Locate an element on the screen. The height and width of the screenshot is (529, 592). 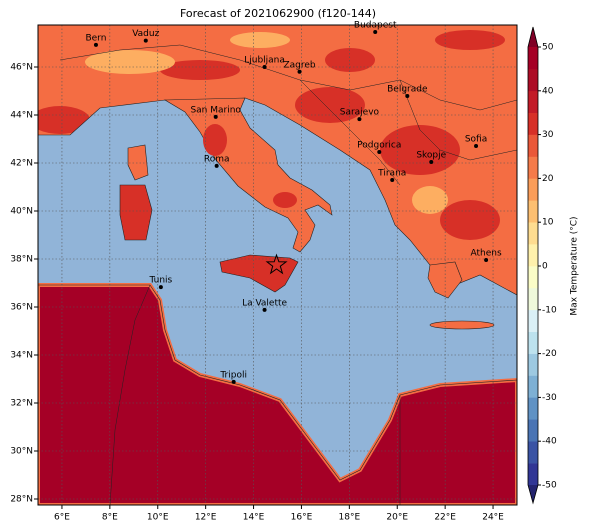
city-label: Belgrade is located at coordinates (407, 90).